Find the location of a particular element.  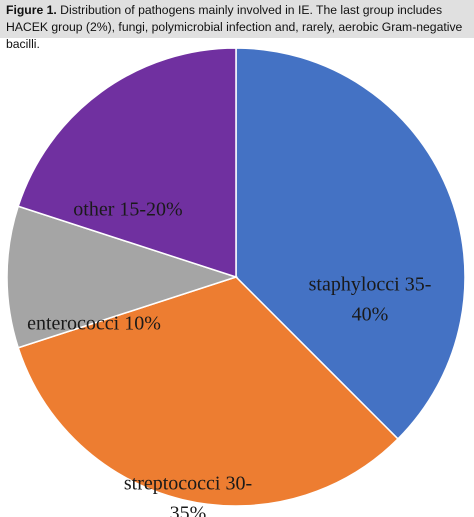

slice-label-1-line-0: streptococci 30- is located at coordinates (188, 484).